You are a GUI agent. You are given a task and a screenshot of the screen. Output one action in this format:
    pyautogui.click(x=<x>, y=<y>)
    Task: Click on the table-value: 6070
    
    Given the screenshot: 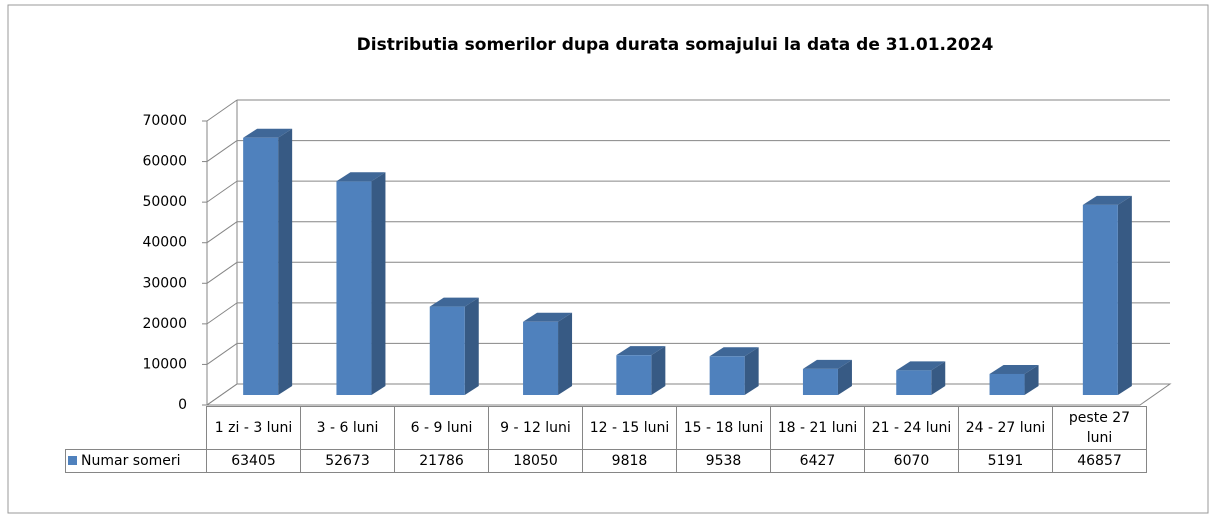 What is the action you would take?
    pyautogui.click(x=911, y=461)
    